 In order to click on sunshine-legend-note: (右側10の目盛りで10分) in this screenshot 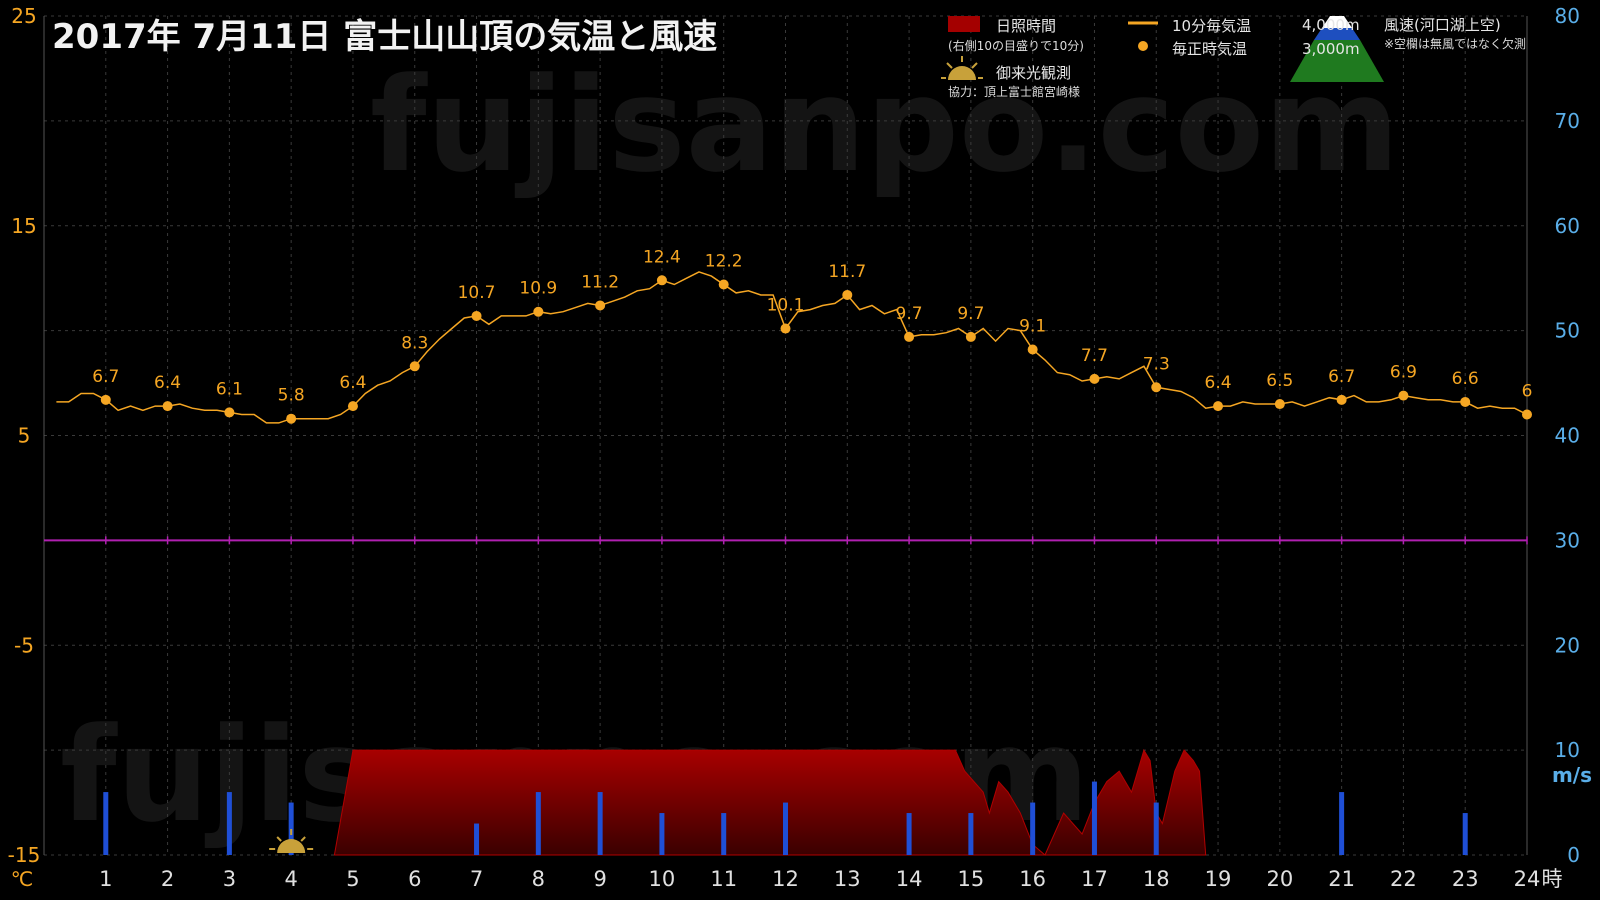, I will do `click(1016, 45)`.